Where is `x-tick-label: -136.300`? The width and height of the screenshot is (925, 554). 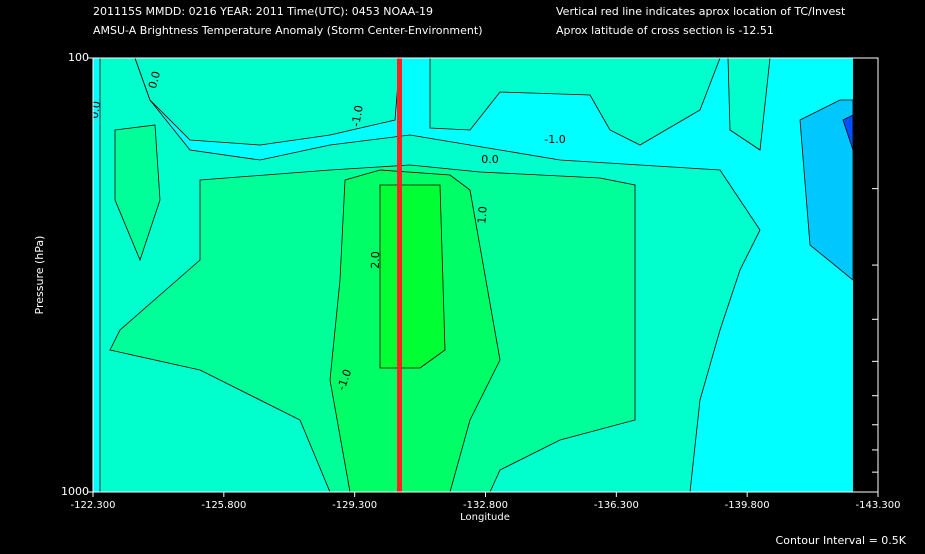
x-tick-label: -136.300 is located at coordinates (616, 505).